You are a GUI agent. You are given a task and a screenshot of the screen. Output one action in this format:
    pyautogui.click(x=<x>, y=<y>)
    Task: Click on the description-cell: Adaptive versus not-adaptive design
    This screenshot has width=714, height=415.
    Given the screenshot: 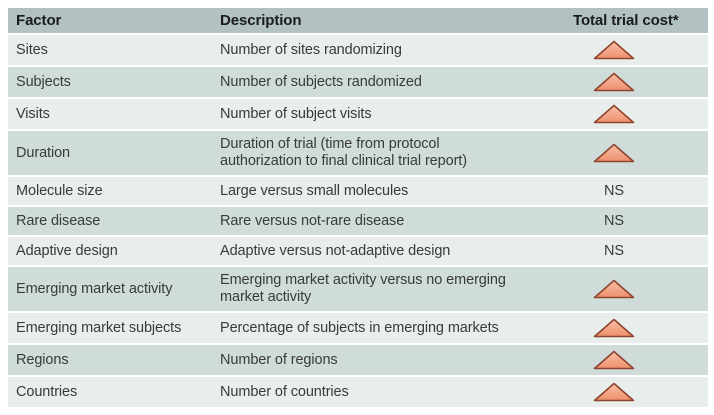 What is the action you would take?
    pyautogui.click(x=335, y=250)
    